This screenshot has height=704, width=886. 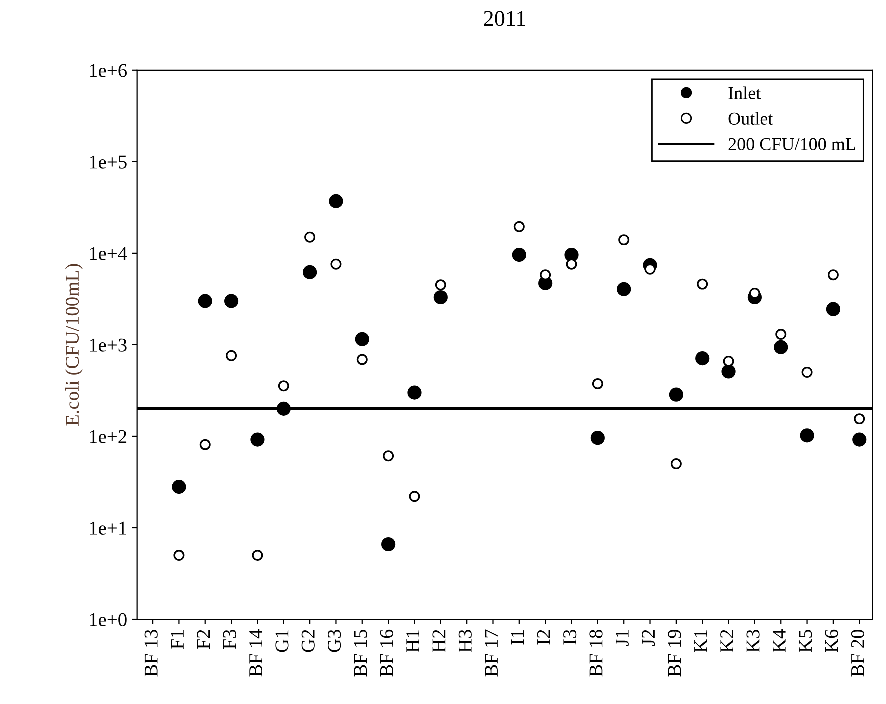 I want to click on x-tick-label: K4, so click(x=779, y=641).